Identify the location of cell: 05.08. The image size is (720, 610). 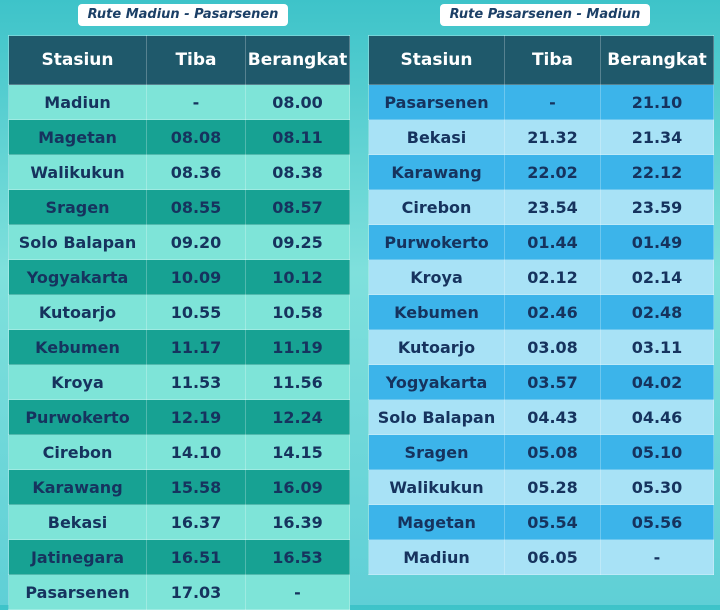
(552, 452).